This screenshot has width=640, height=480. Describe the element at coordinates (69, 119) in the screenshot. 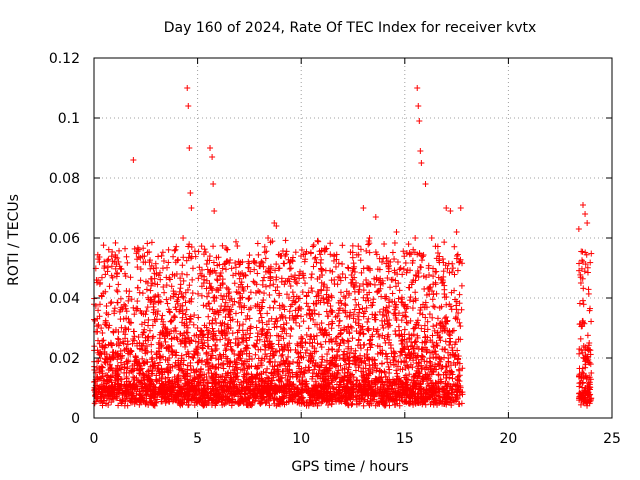

I see `y-tick-label: 0.1` at that location.